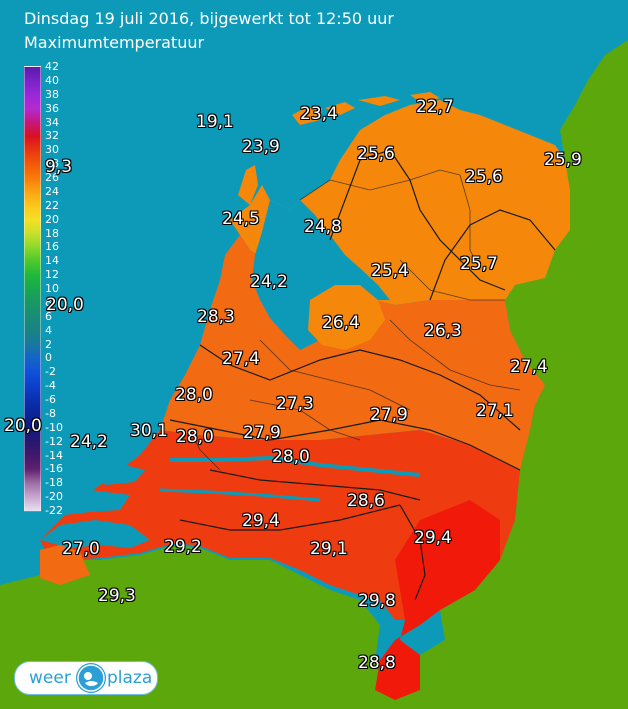 The height and width of the screenshot is (709, 628). I want to click on legend-tick-label: 42, so click(52, 66).